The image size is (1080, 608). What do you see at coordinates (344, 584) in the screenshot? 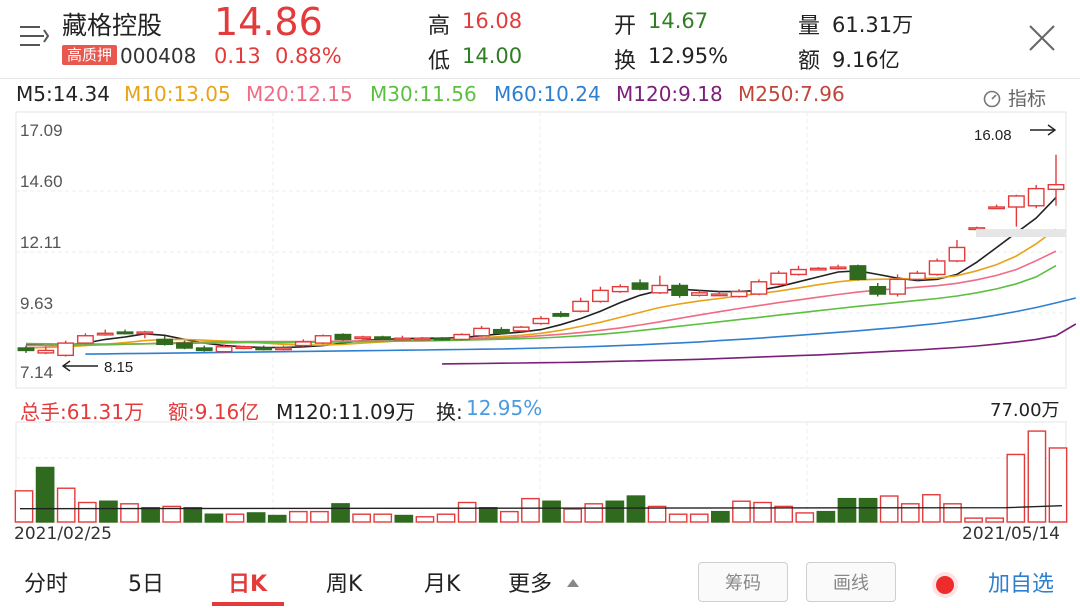
I see `tab-weekly-k: 周K` at bounding box center [344, 584].